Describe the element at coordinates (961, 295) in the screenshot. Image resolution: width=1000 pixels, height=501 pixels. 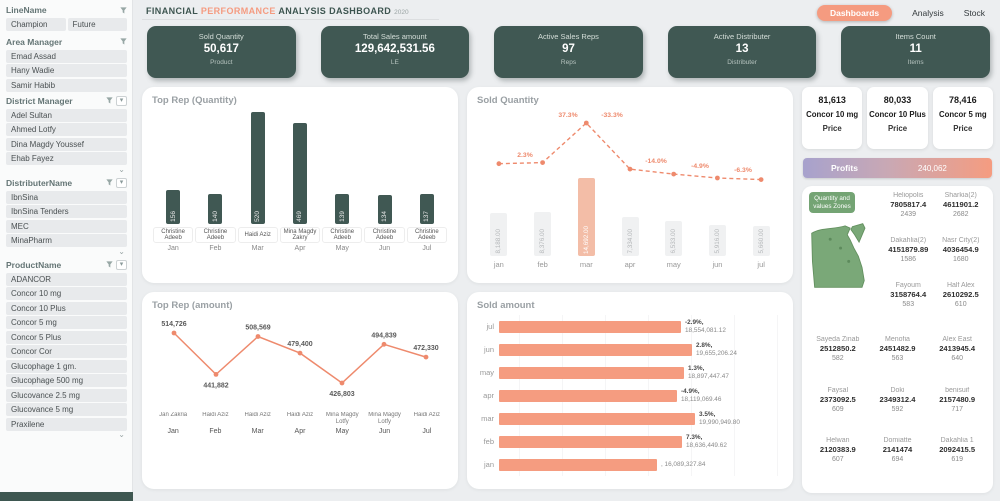
I see `zone-item: Half Alex 2610292.5 610` at that location.